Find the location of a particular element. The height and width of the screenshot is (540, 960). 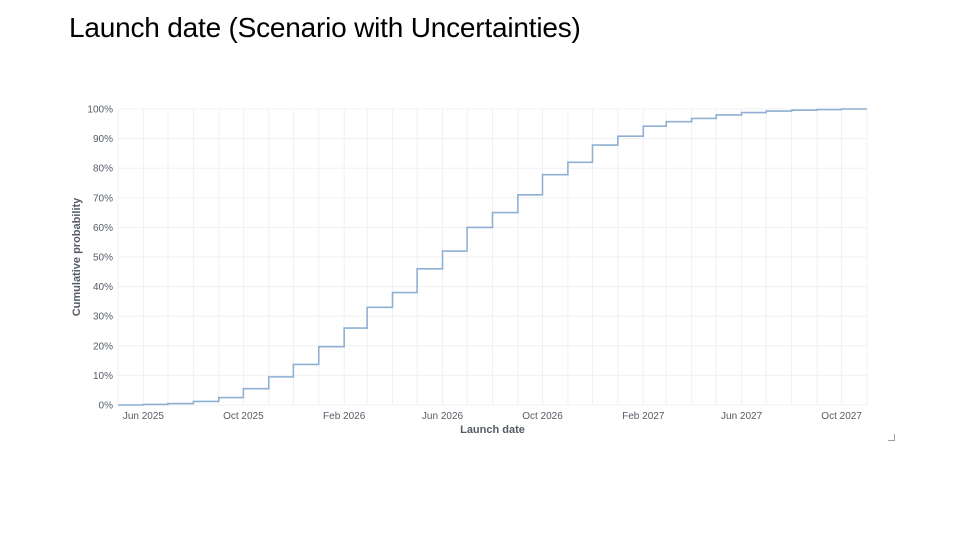

x-tick-label: Oct 2025 is located at coordinates (243, 416).